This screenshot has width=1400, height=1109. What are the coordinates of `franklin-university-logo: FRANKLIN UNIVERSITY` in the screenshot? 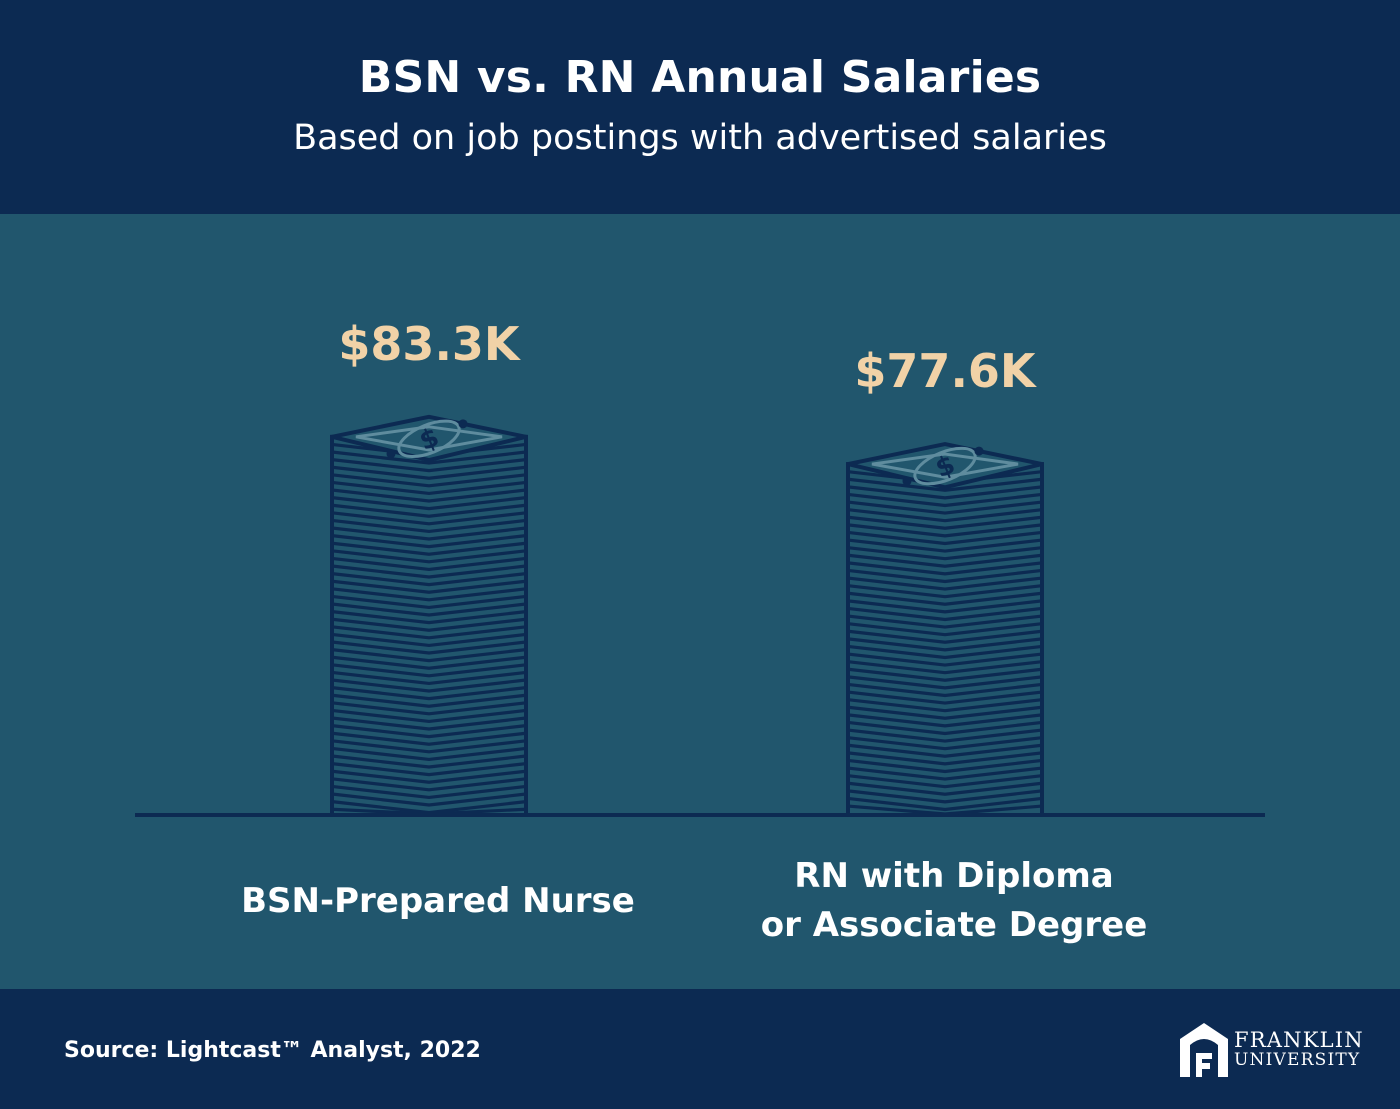 It's located at (1270, 1049).